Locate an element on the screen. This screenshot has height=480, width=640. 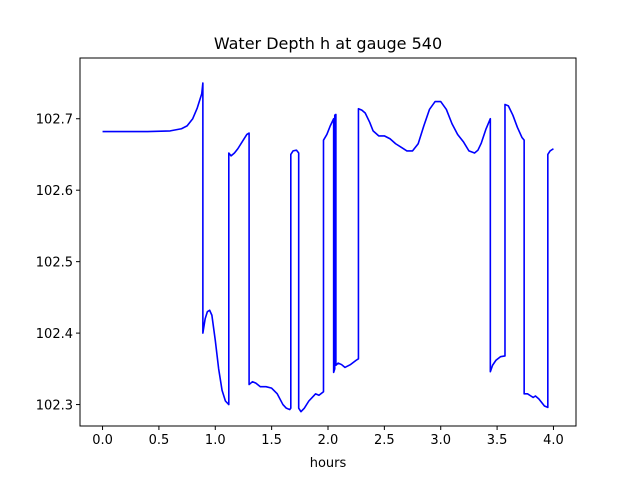
y-tick-label: 102.3 is located at coordinates (54, 406).